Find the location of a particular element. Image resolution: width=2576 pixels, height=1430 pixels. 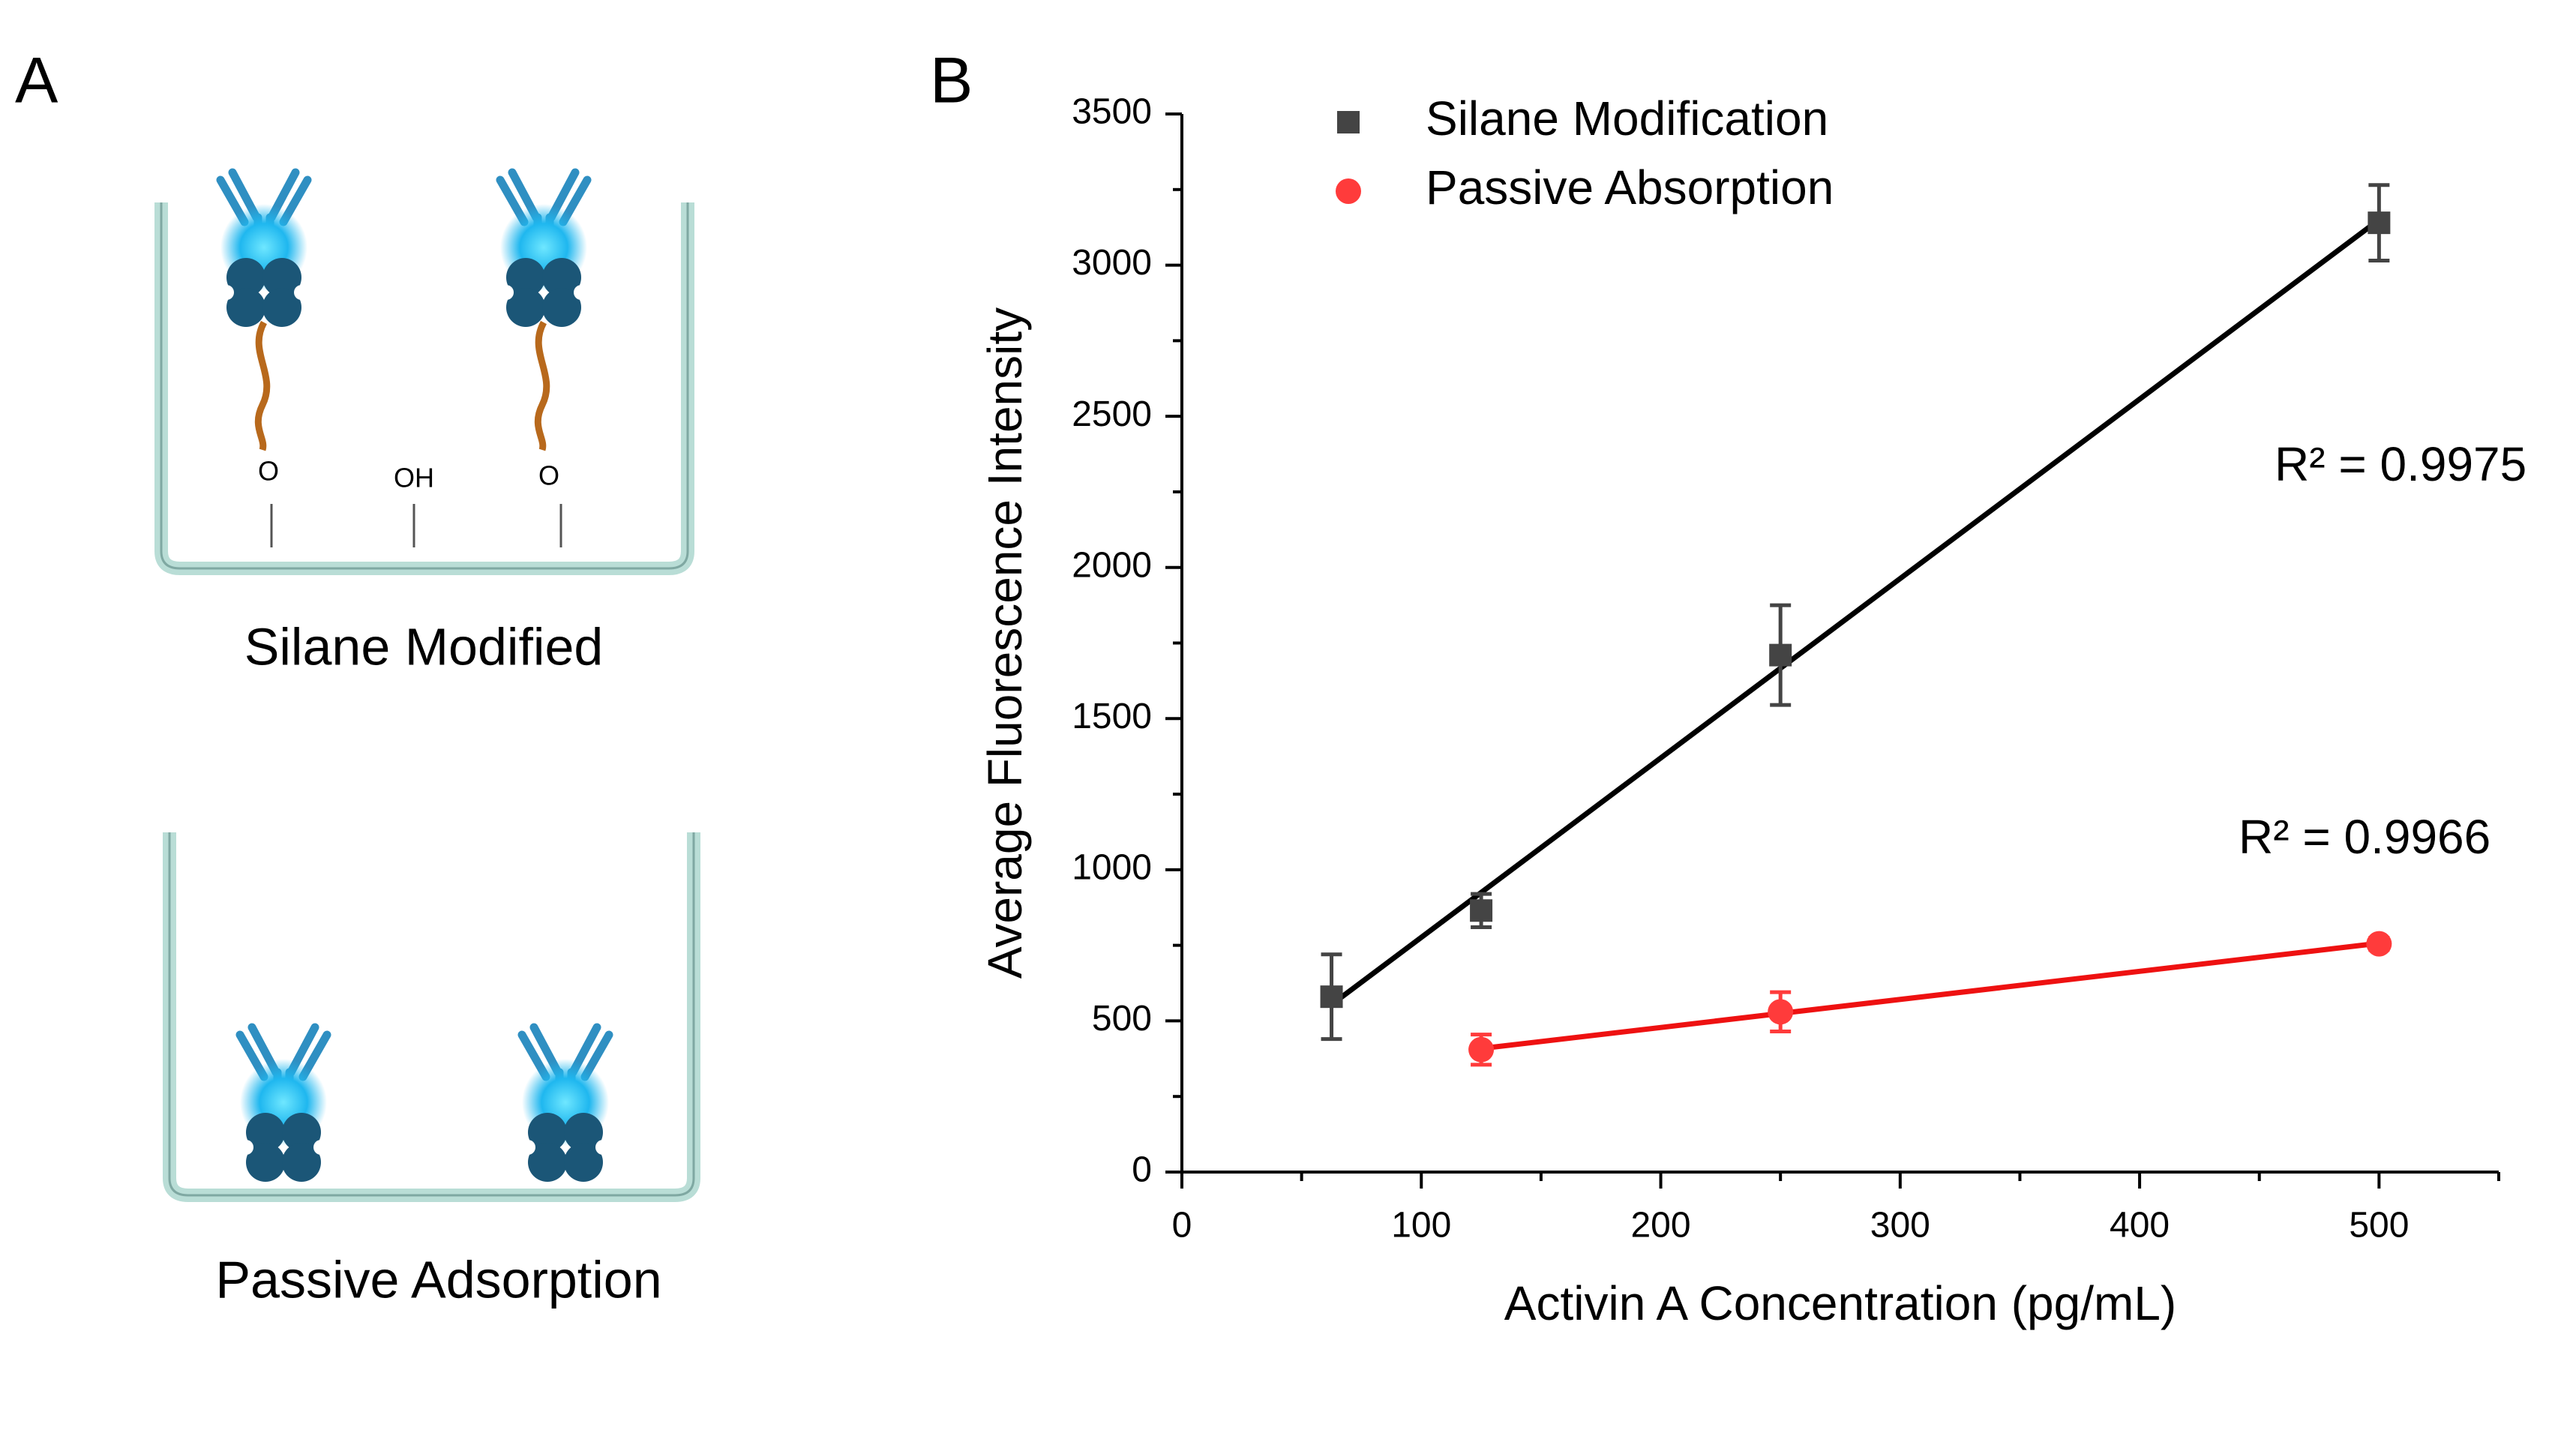

x-tick-label: 0 is located at coordinates (1182, 1226).